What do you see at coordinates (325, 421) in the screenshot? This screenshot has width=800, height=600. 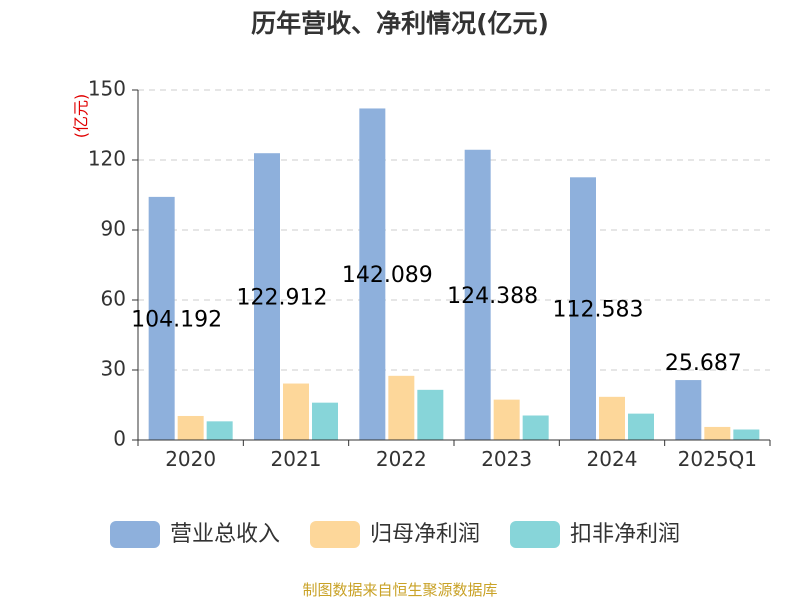 I see `bar-2021-s2` at bounding box center [325, 421].